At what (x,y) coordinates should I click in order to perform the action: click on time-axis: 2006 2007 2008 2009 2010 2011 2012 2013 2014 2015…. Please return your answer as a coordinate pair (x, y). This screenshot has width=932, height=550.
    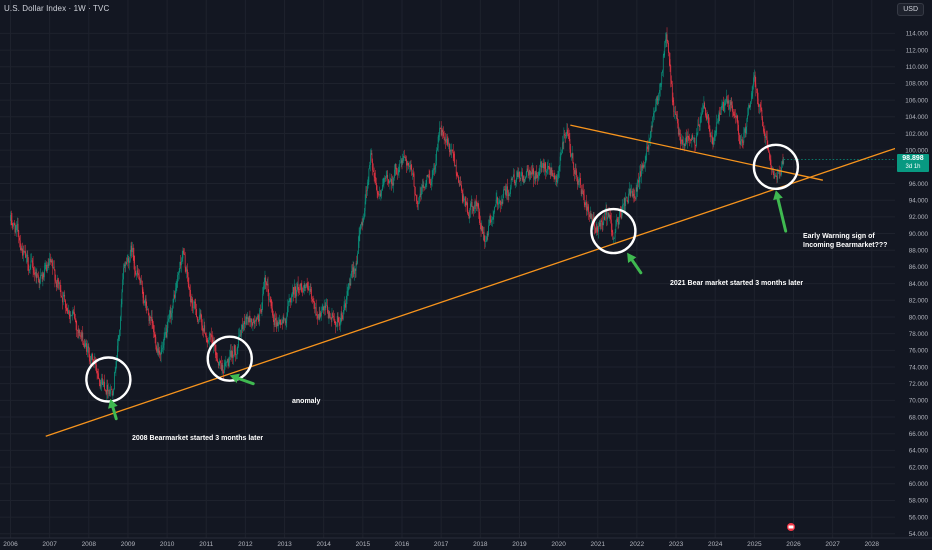
    Looking at the image, I should click on (466, 542).